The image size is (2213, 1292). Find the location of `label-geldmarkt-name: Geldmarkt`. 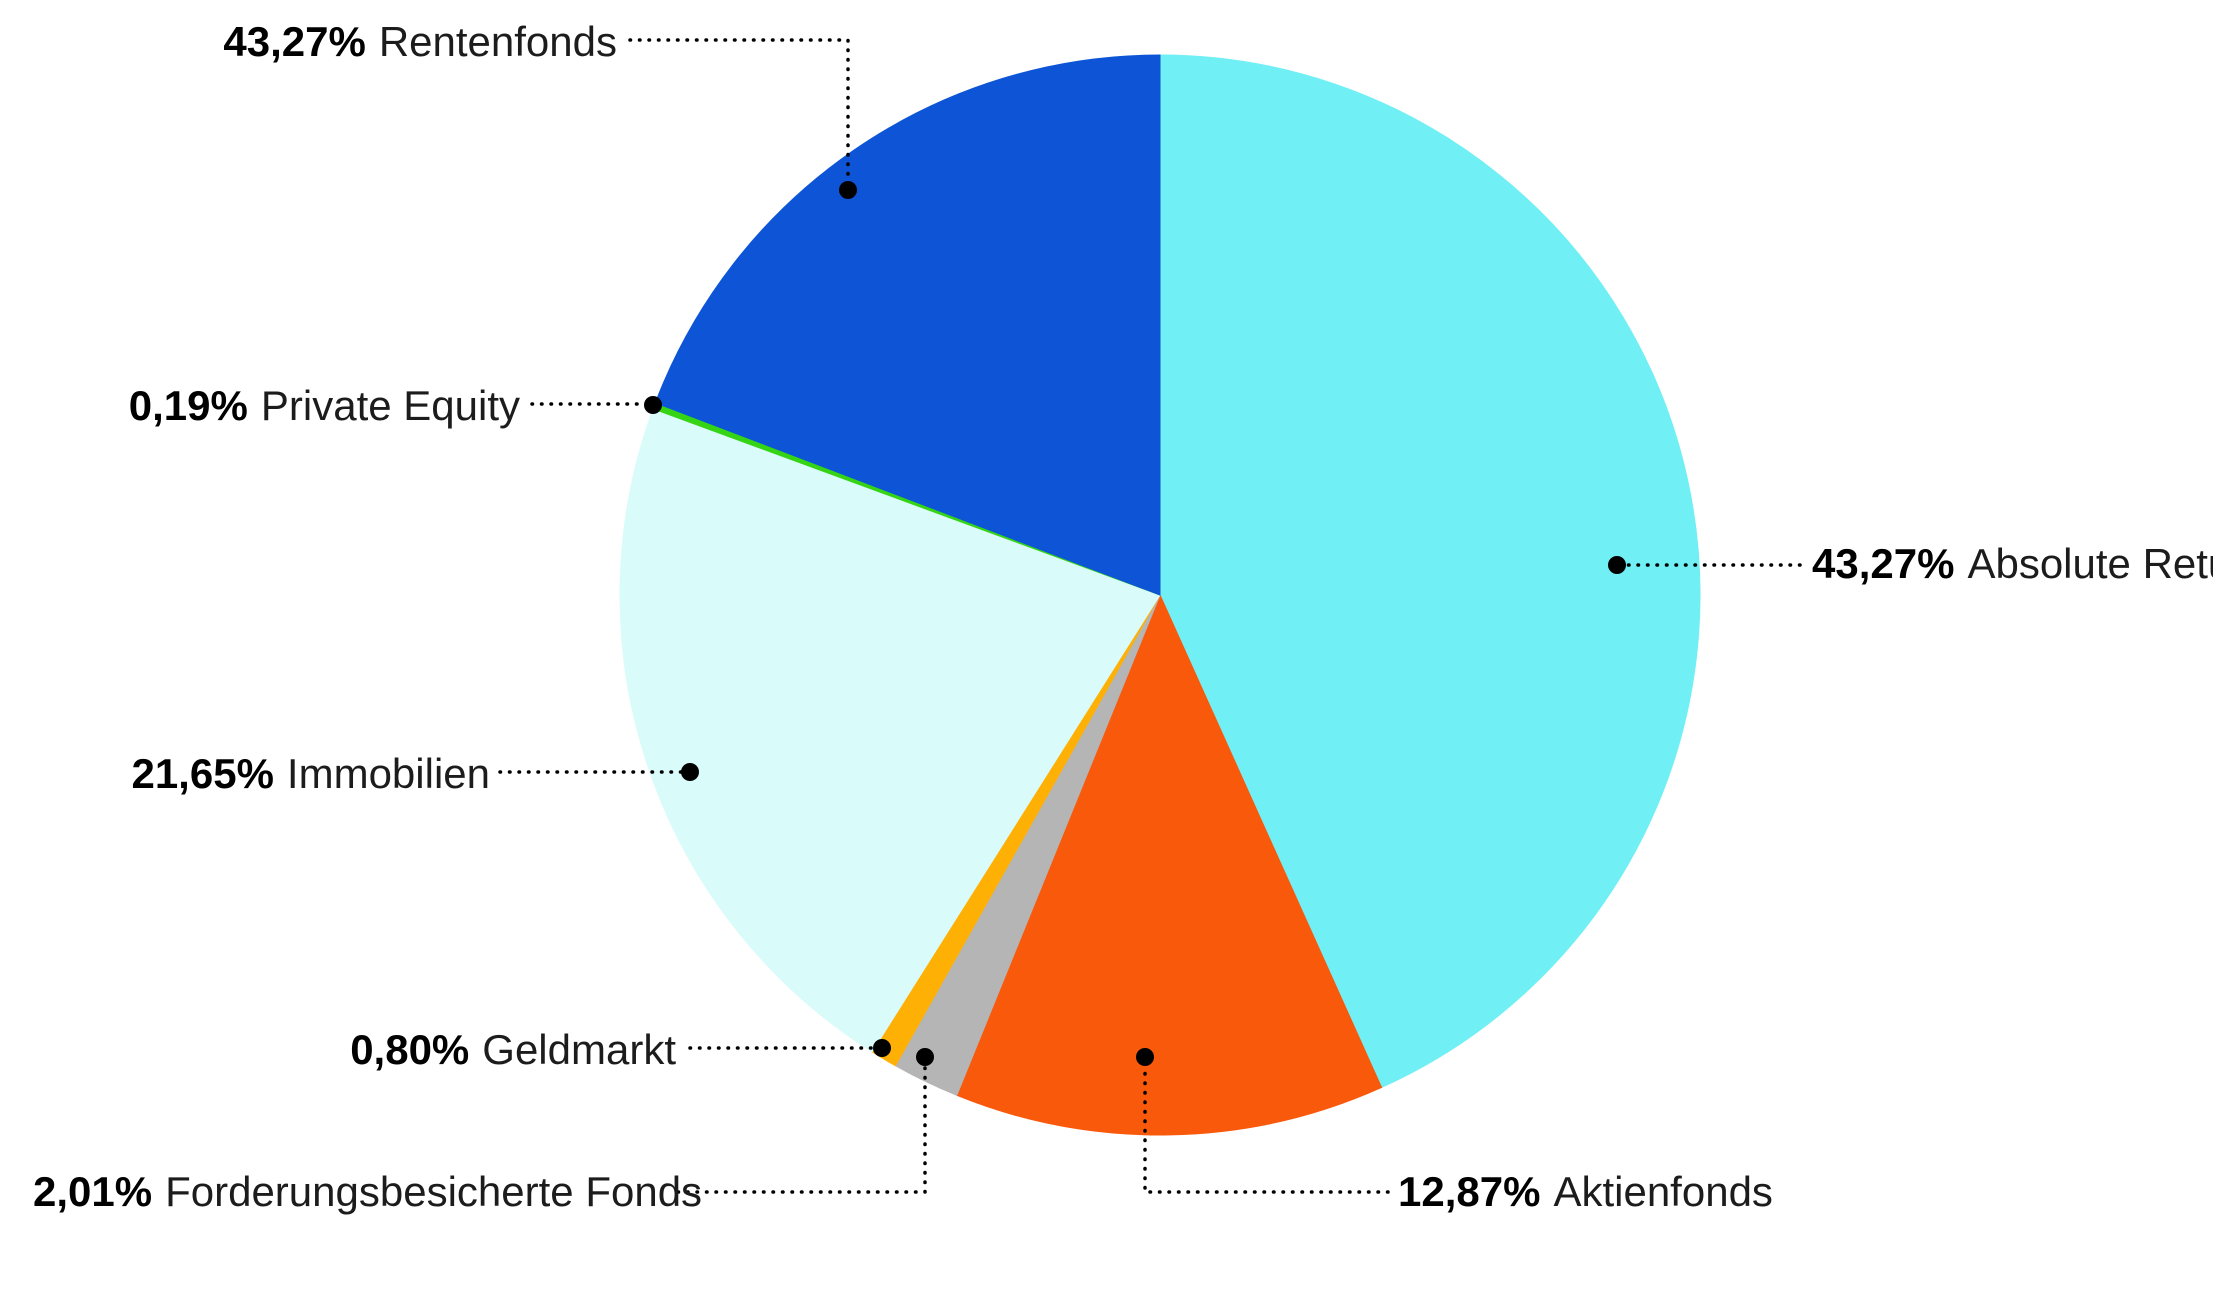

label-geldmarkt-name: Geldmarkt is located at coordinates (579, 1049).